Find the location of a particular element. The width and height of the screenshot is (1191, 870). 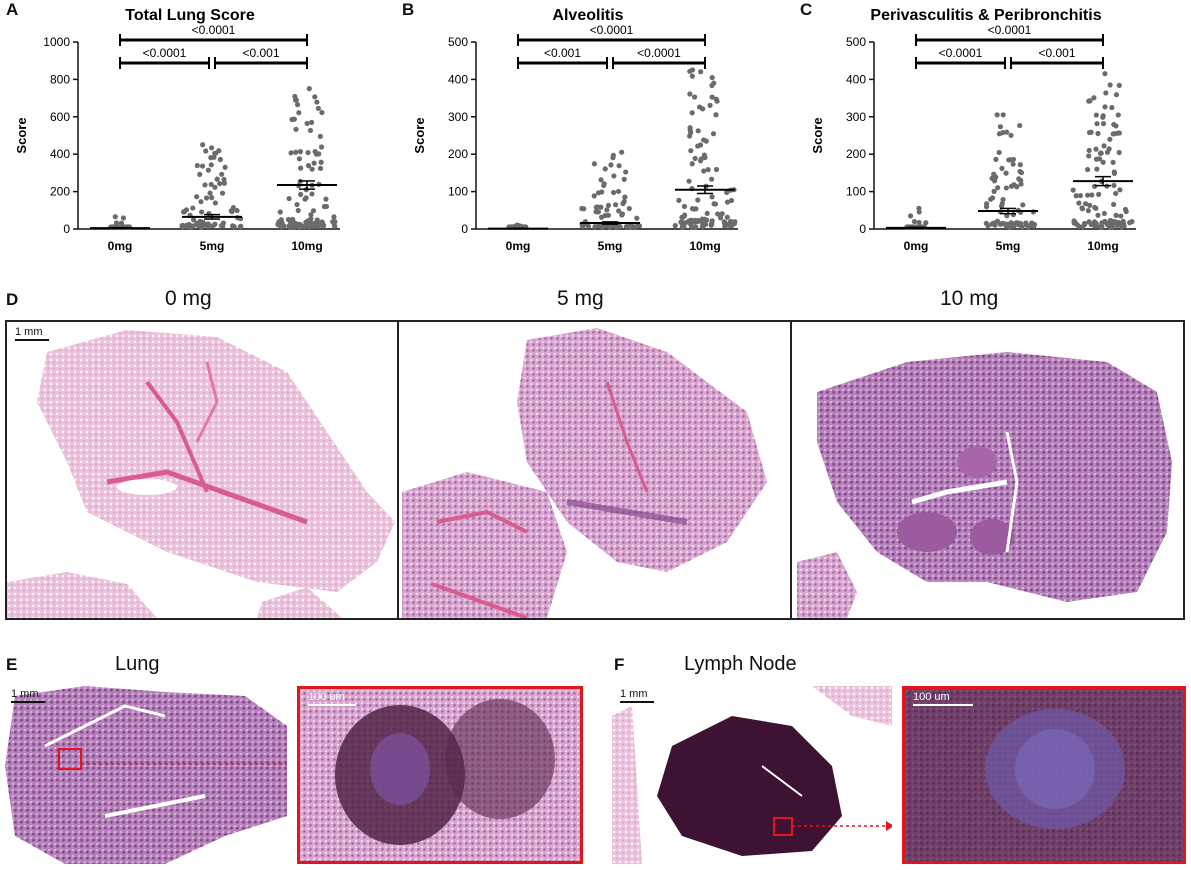

lung-zoom-svg is located at coordinates (440, 775).